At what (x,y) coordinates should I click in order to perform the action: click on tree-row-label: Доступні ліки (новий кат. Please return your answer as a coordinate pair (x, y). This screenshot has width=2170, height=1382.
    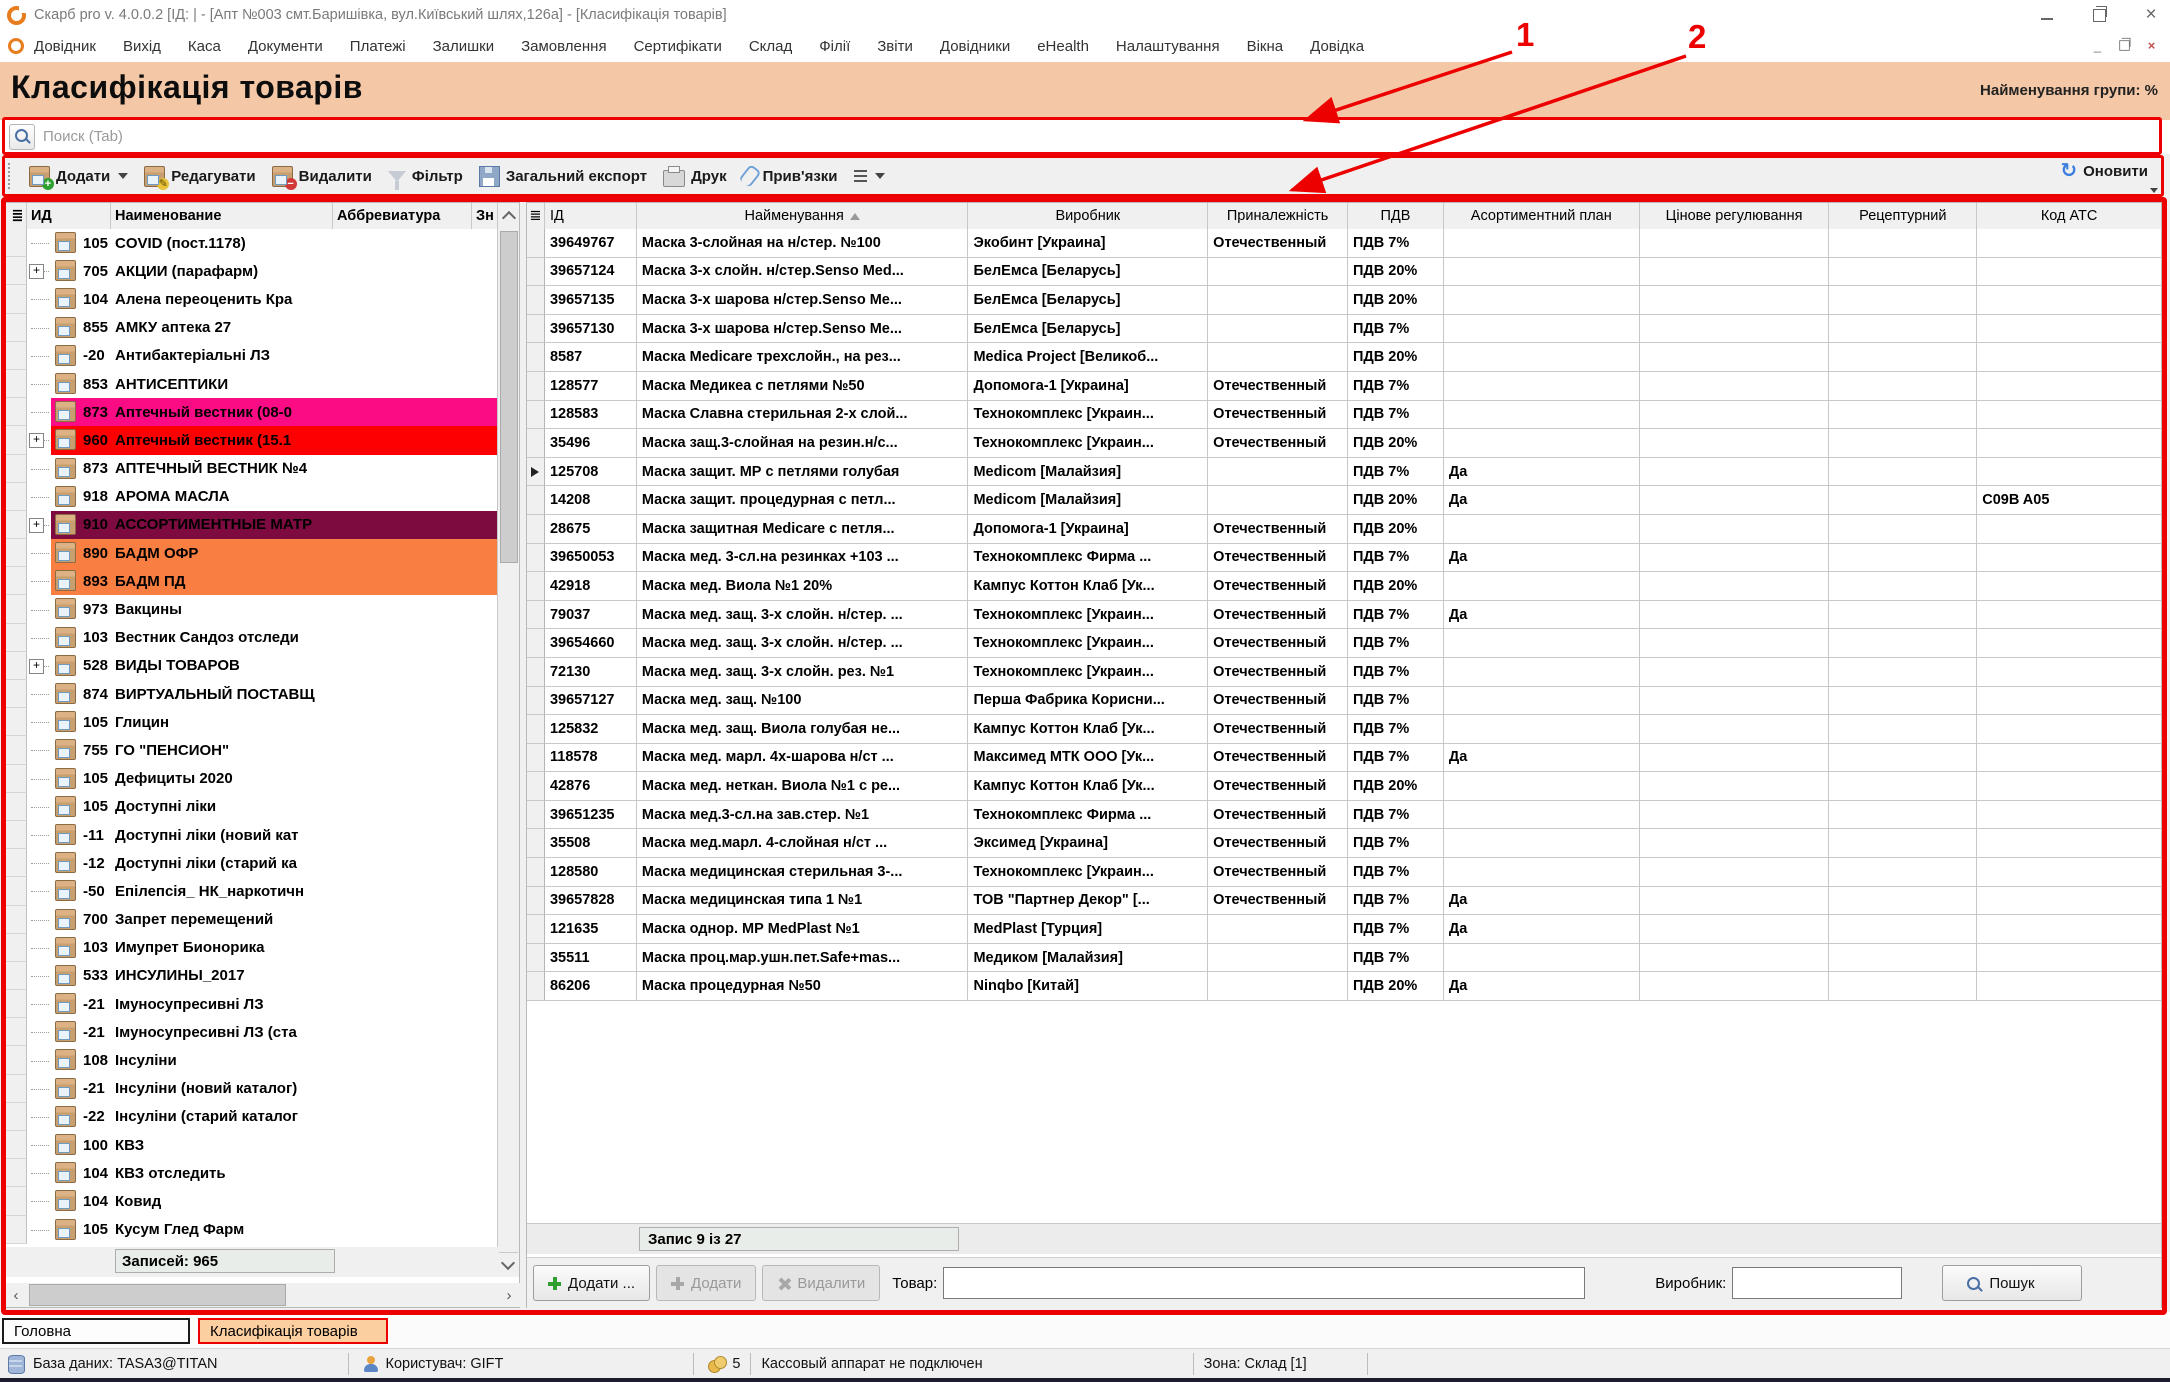
    Looking at the image, I should click on (207, 835).